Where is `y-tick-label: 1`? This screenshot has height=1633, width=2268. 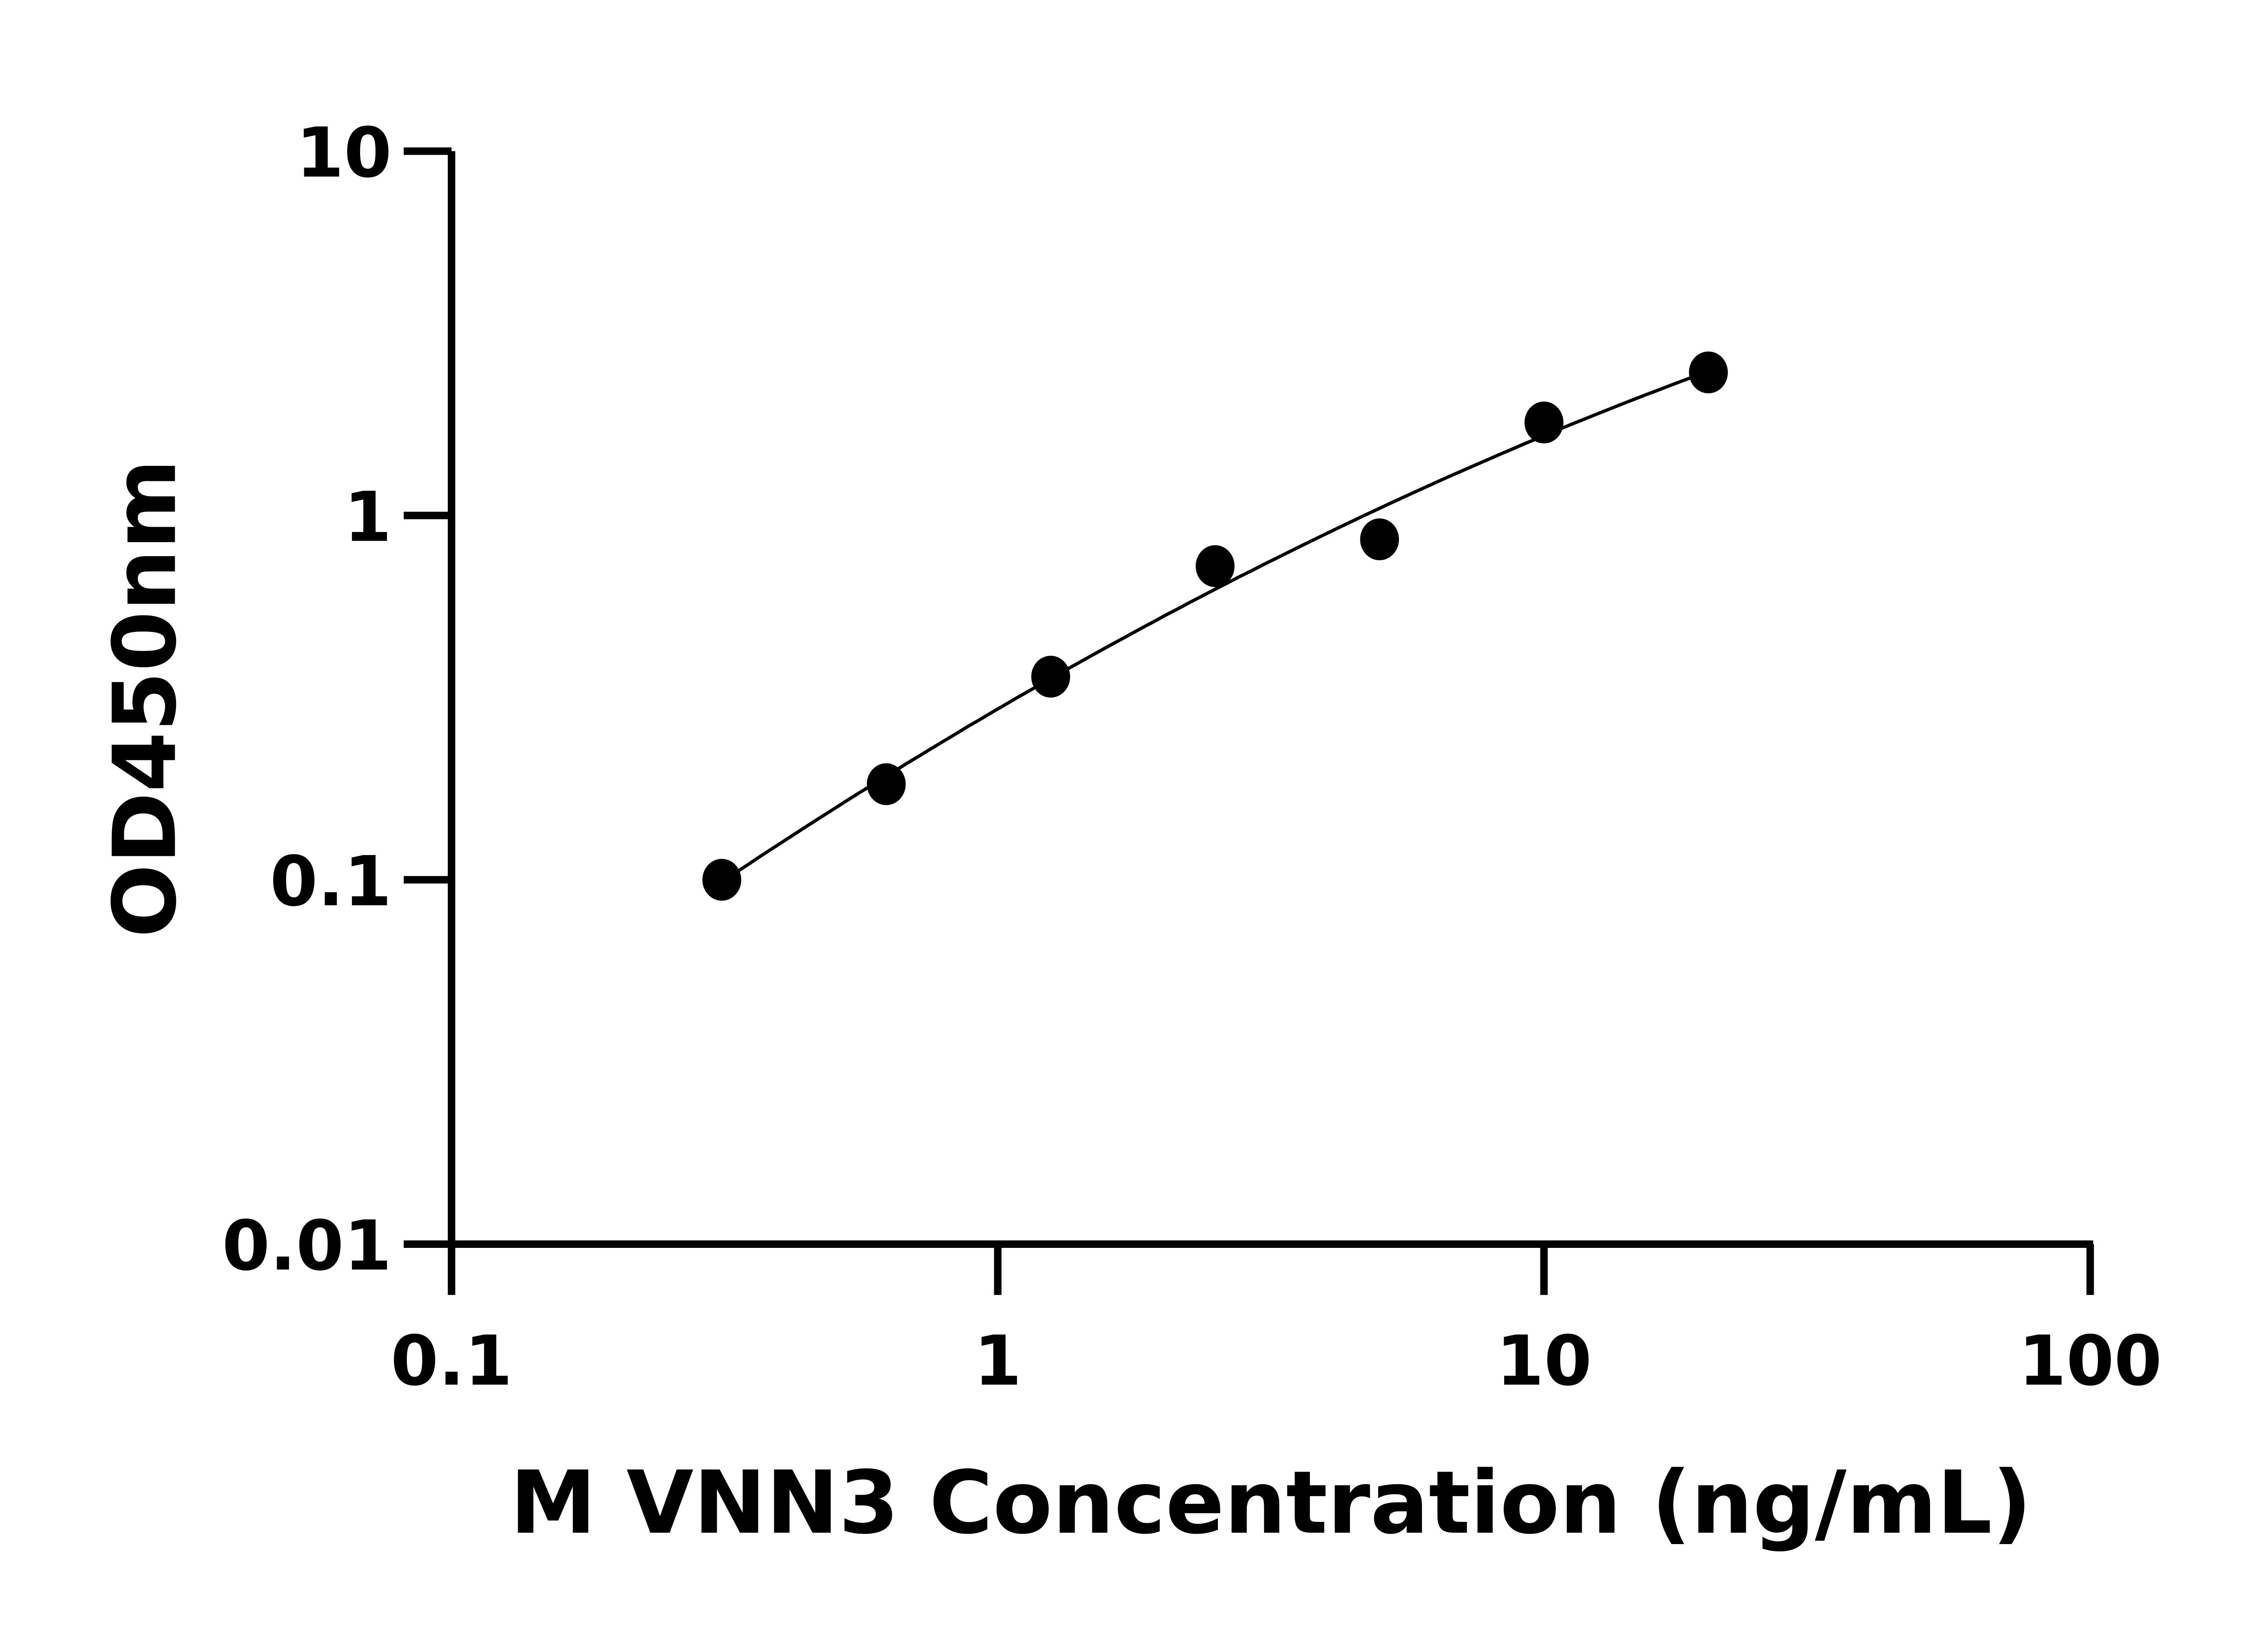 y-tick-label: 1 is located at coordinates (367, 517).